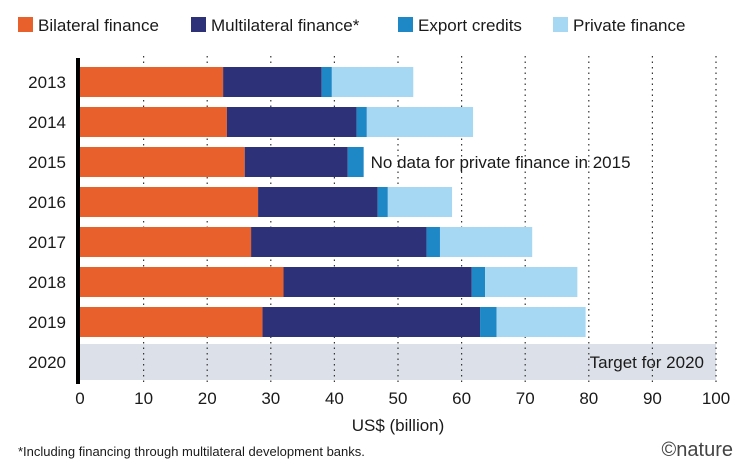 This screenshot has height=475, width=751. I want to click on y-tick-label-2013: 2013, so click(47, 82).